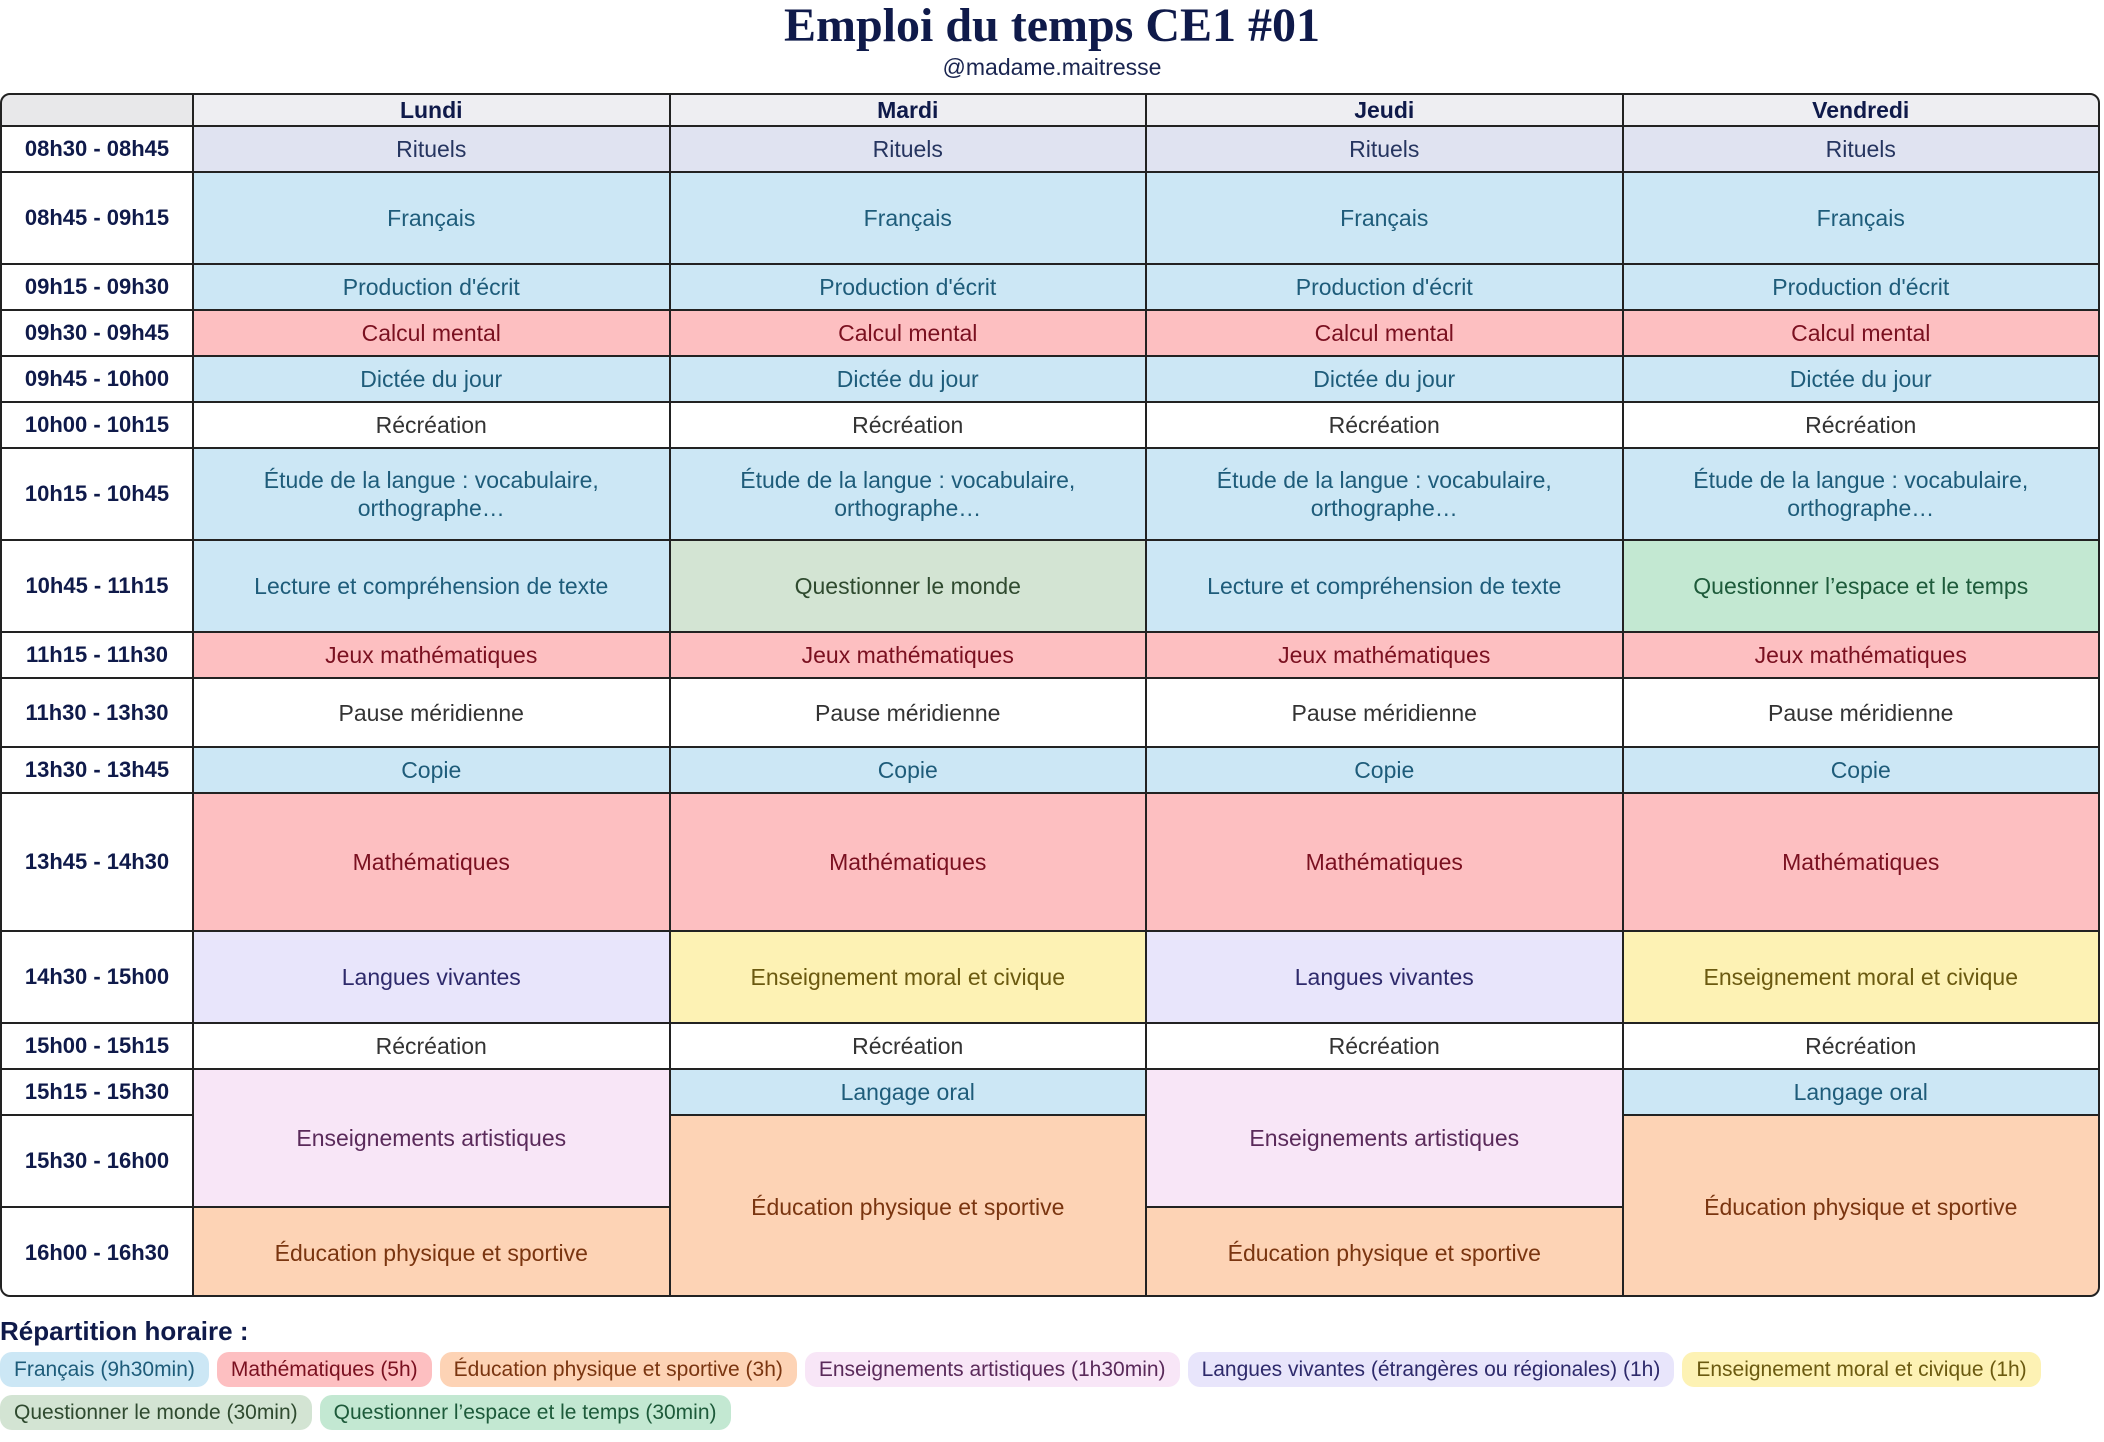  I want to click on time-label: 14h30 - 15h00, so click(97, 977).